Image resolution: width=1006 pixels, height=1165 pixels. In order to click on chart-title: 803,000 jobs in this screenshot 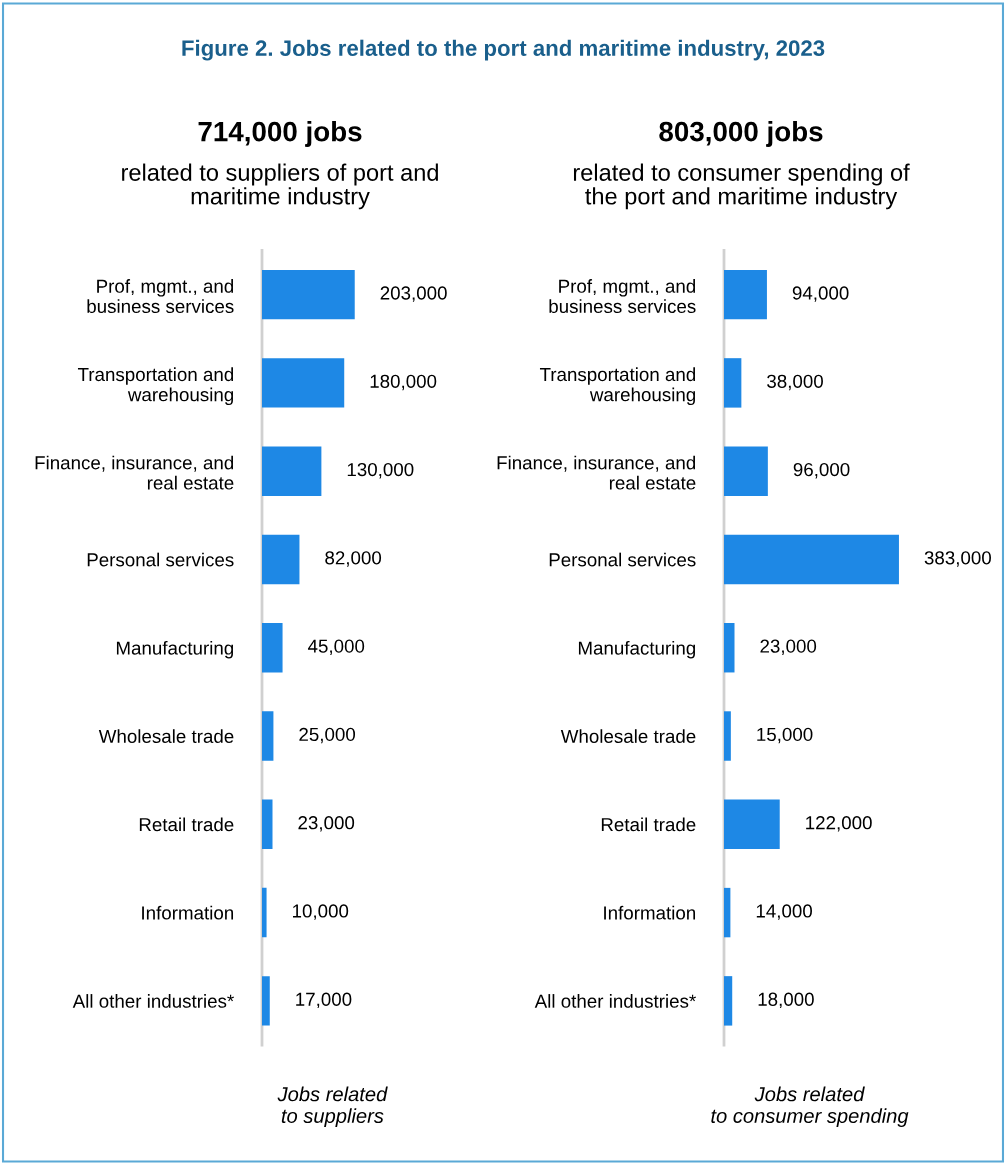, I will do `click(741, 134)`.